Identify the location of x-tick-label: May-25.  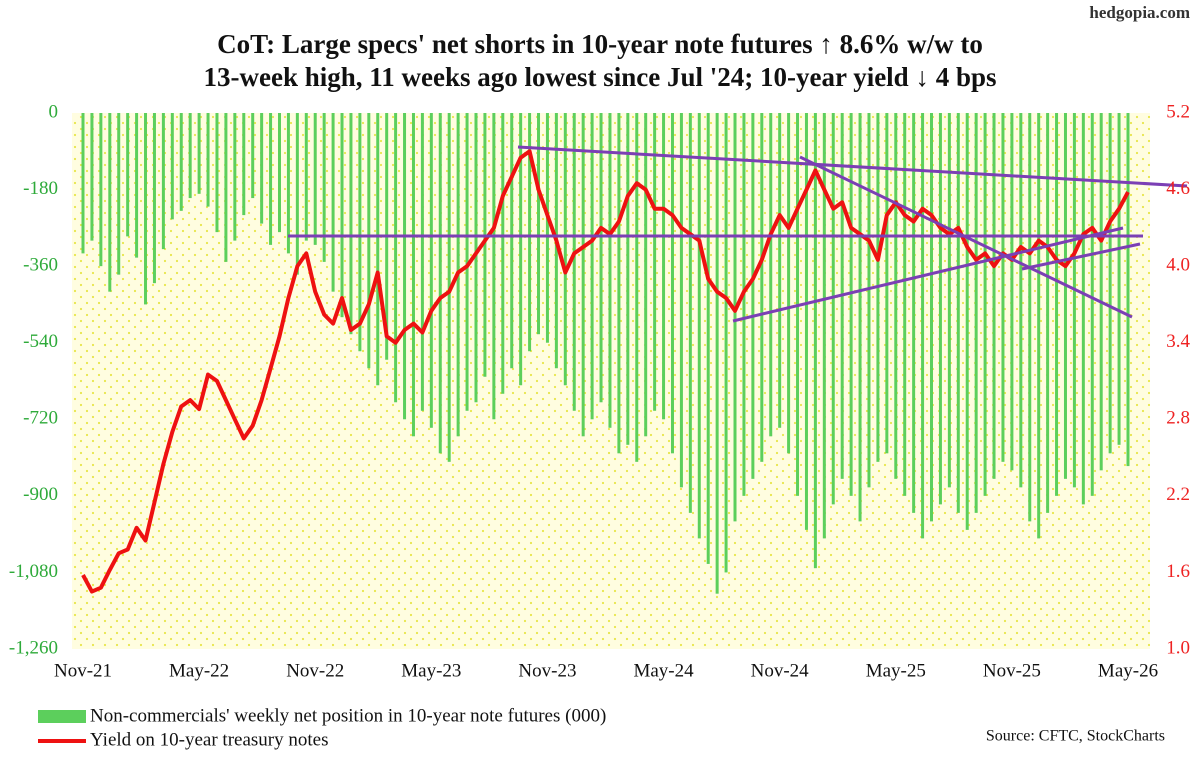
(896, 670).